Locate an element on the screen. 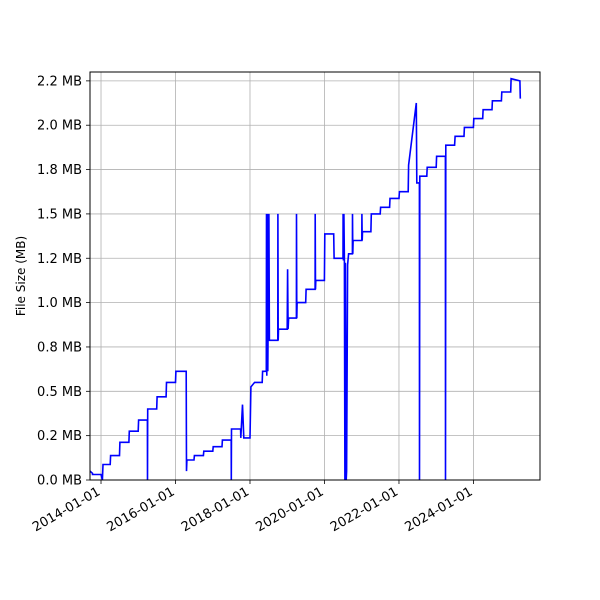 The height and width of the screenshot is (600, 600). x-tick-label: 2022-01-01 is located at coordinates (364, 509).